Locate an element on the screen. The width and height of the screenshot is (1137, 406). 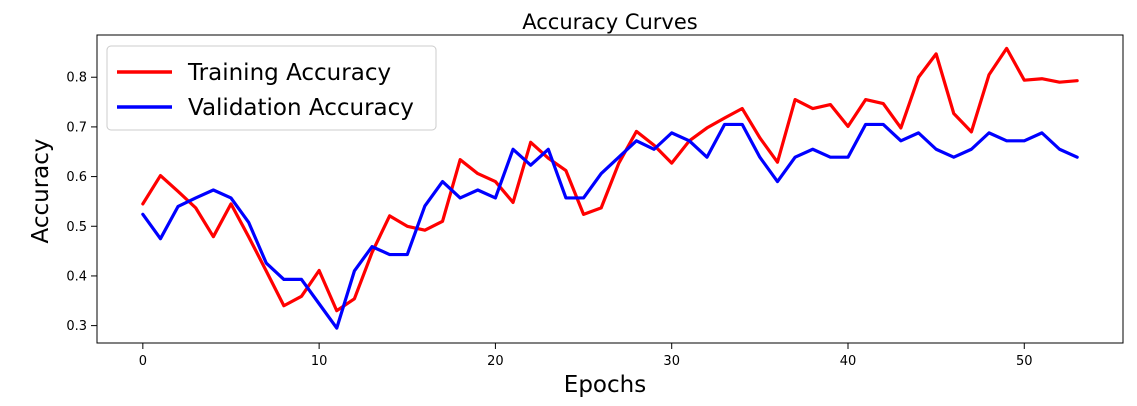
y-axis-ticks: 0.3 0.4 0.5 0.6 0.7 0.8 is located at coordinates (81, 202).